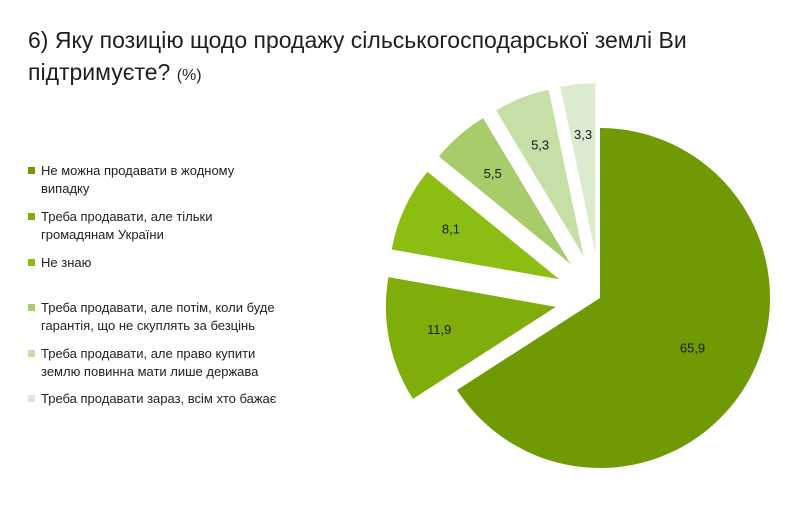 The height and width of the screenshot is (513, 800). Describe the element at coordinates (137, 180) in the screenshot. I see `legend-label-0: Не можна продавати в жодному випадку` at that location.